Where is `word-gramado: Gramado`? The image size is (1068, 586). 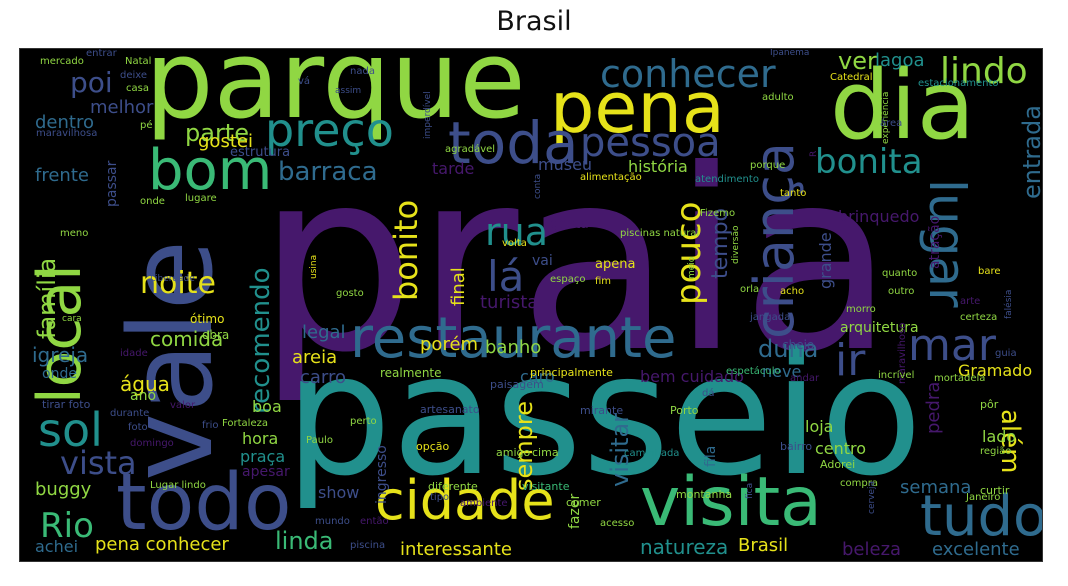
word-gramado: Gramado is located at coordinates (995, 370).